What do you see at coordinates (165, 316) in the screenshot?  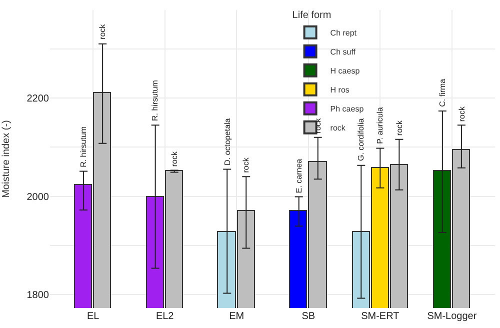 I see `x-tick-label: EL2` at bounding box center [165, 316].